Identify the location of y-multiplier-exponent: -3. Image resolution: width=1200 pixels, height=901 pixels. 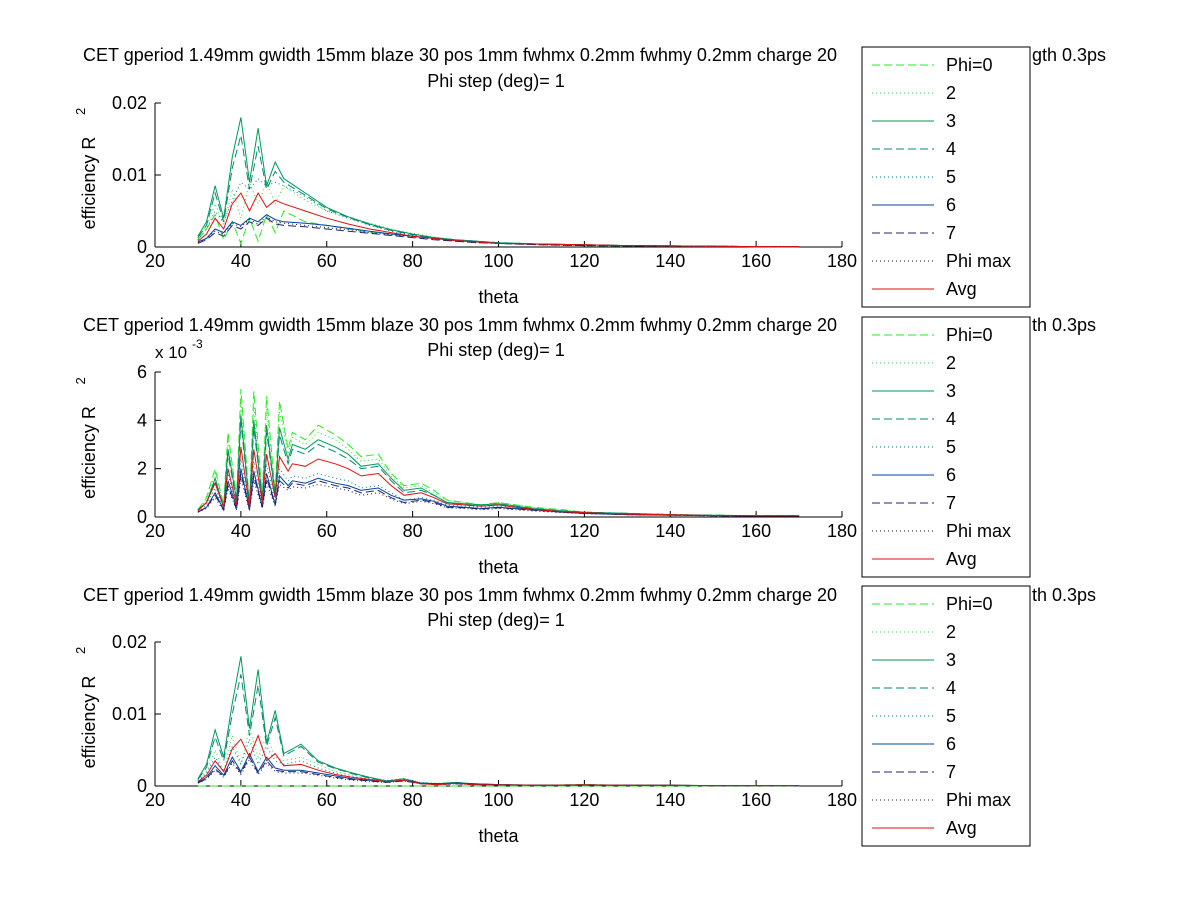
(197, 344).